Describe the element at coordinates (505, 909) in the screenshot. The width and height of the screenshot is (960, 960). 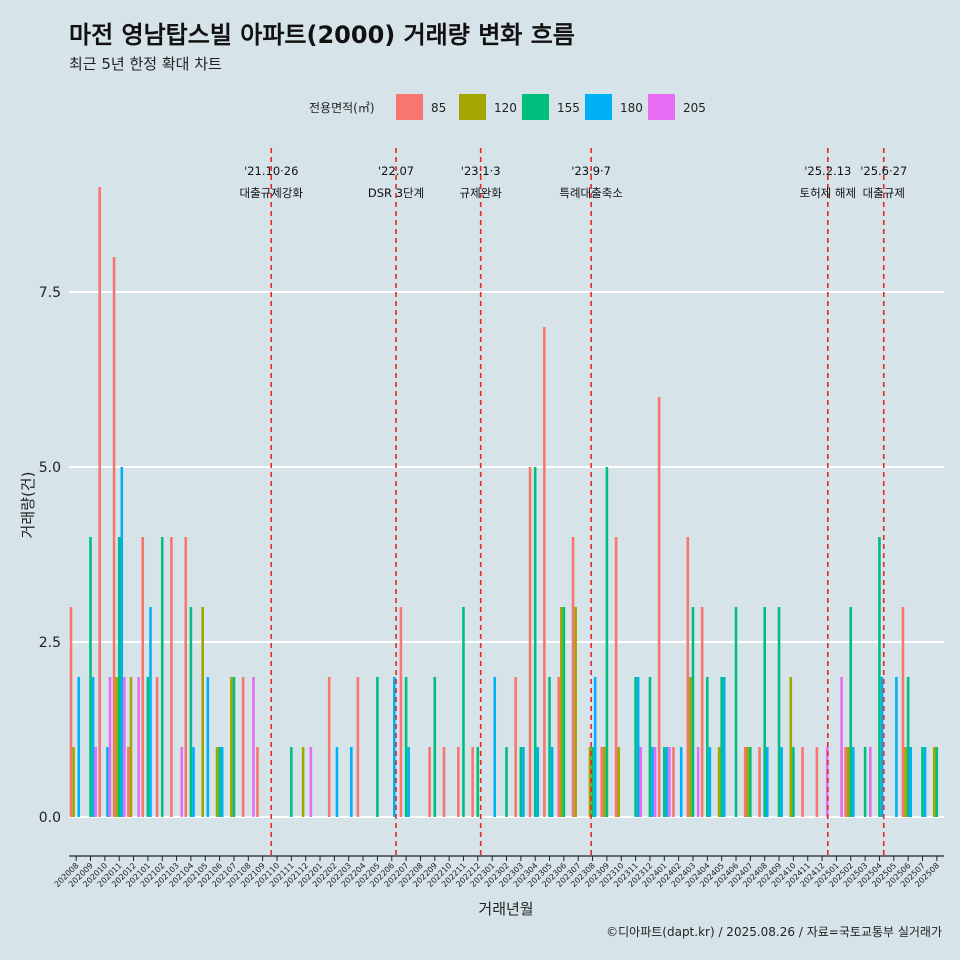
I see `x-axis-label: 거래년월` at that location.